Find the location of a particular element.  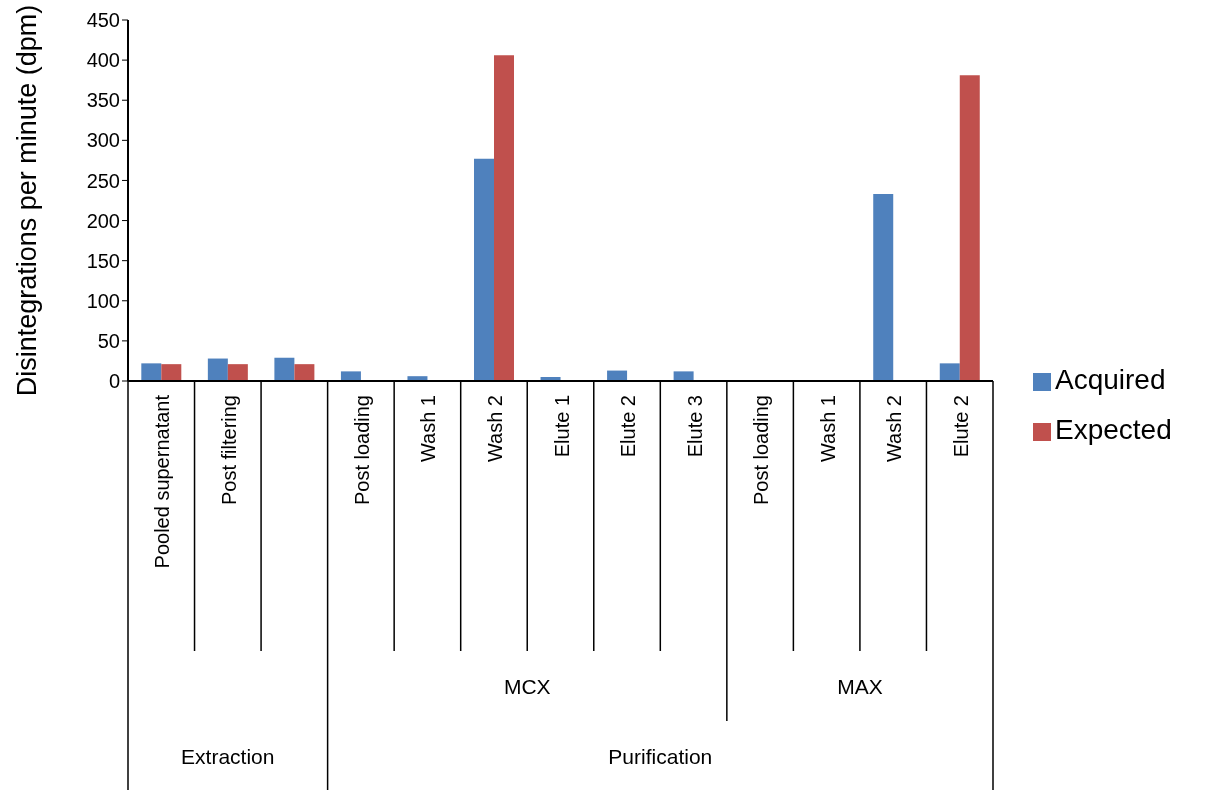

legend-label: Expected is located at coordinates (1113, 429).